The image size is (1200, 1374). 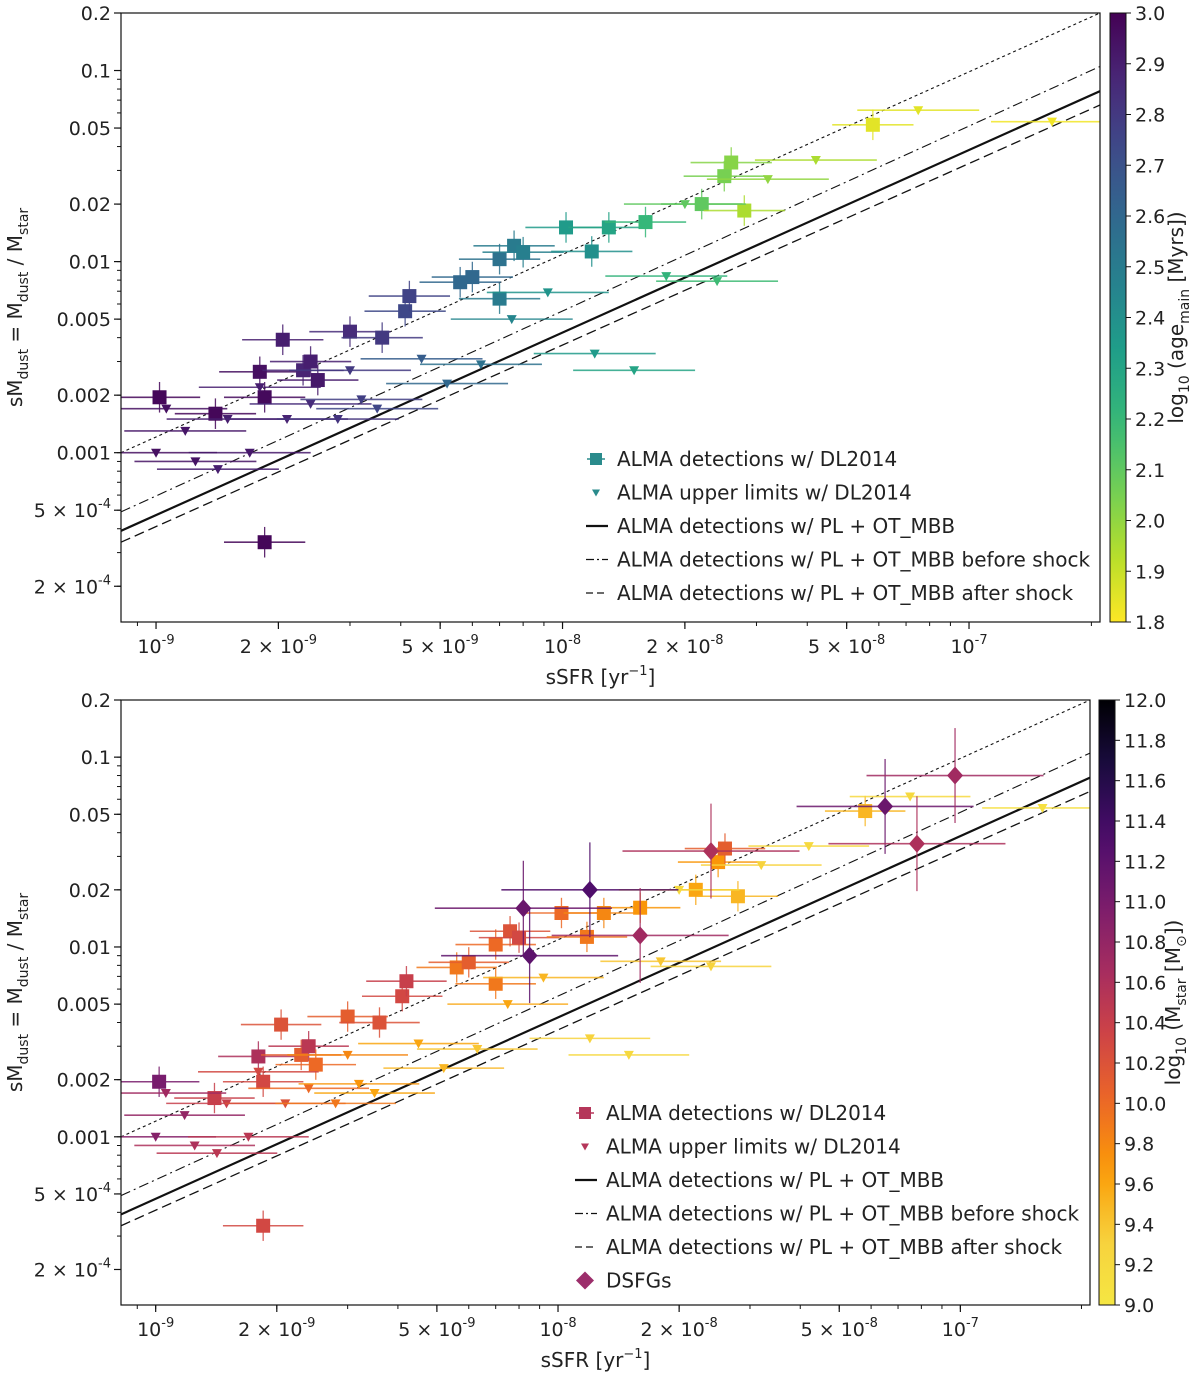 I want to click on colorbar-tick-label: 1.9, so click(x=1150, y=572).